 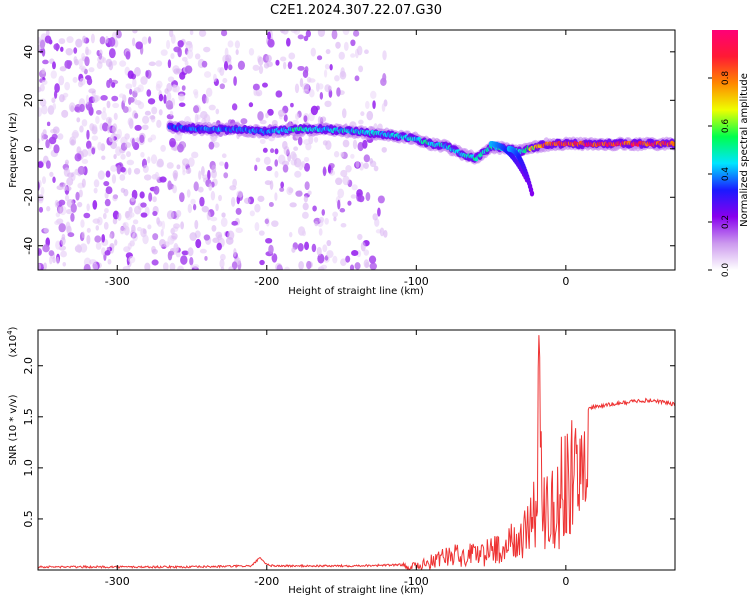 I want to click on x-tick-label: -300, so click(x=117, y=581).